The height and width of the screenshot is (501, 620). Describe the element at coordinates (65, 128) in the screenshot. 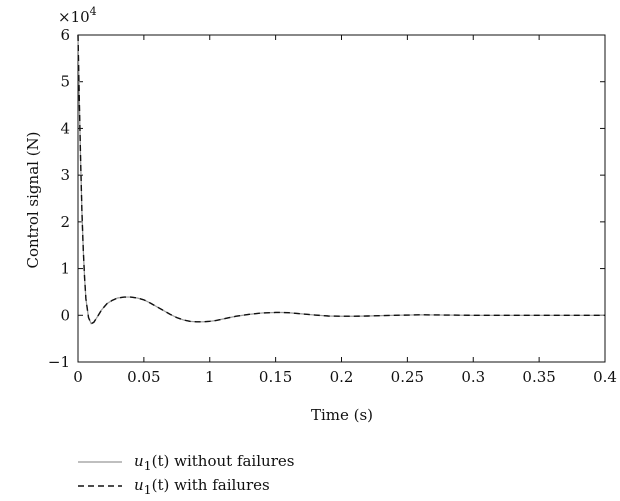

I see `y-tick-label: 4` at that location.